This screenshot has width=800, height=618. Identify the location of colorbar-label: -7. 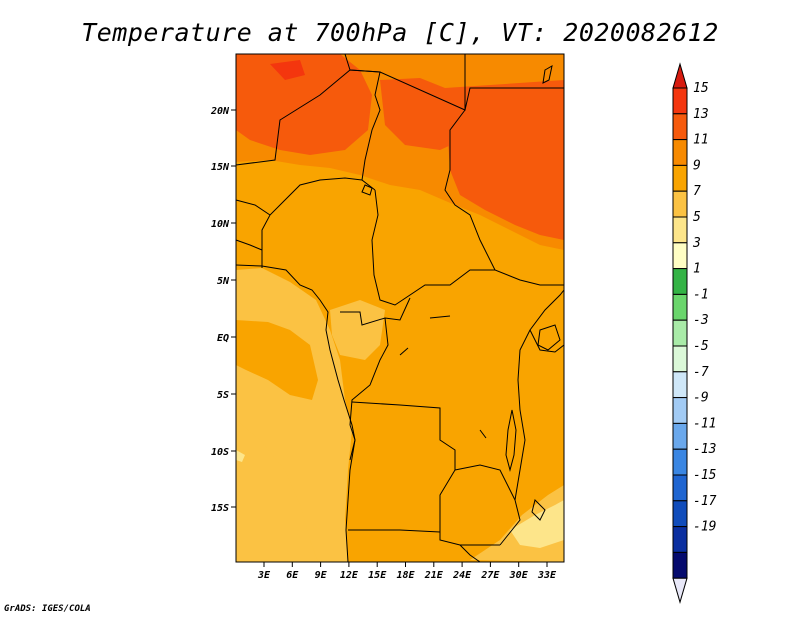
(701, 372).